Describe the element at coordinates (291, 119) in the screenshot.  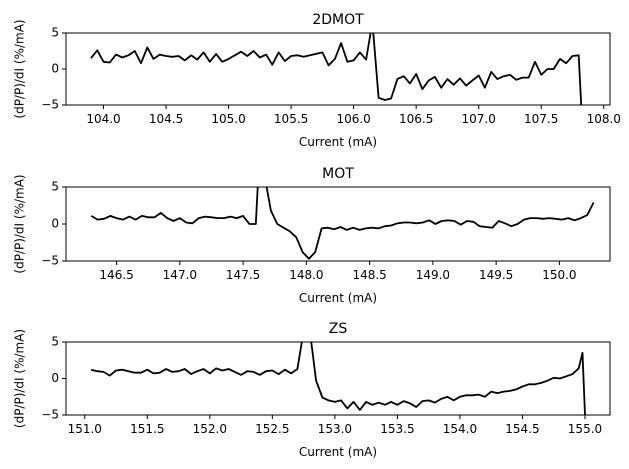
I see `x-tick-label: 105.5` at that location.